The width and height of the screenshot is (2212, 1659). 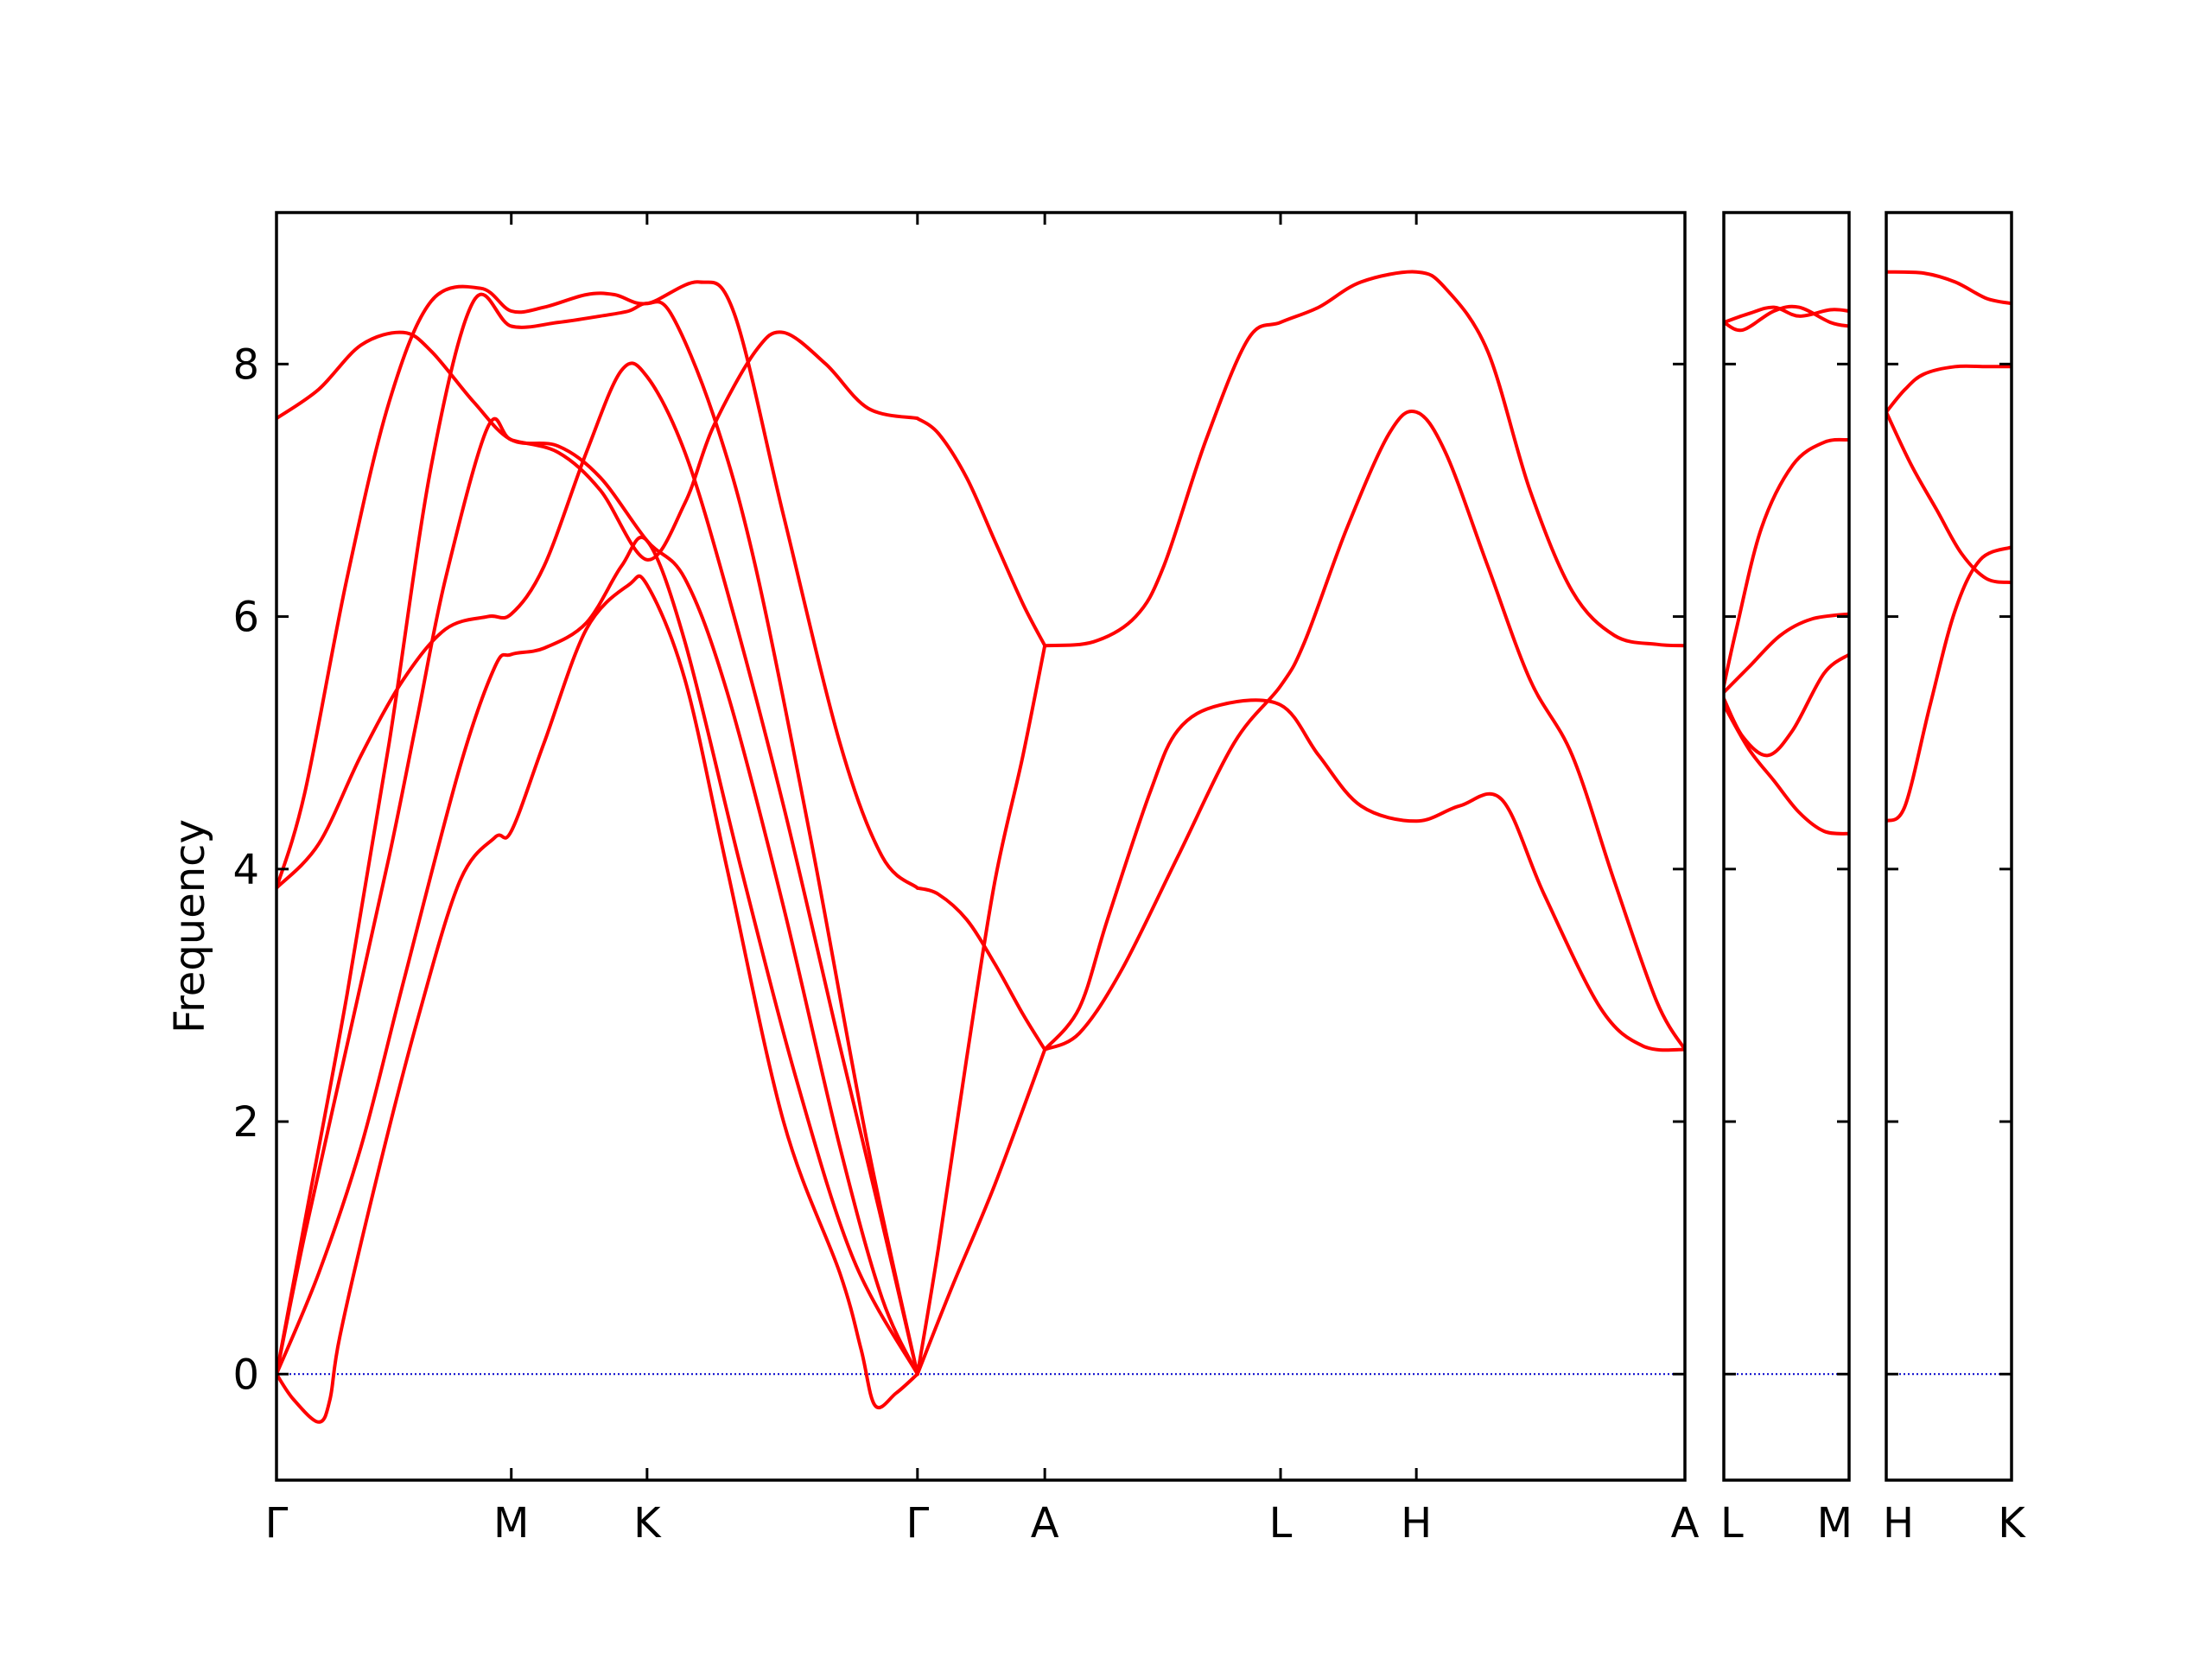 What do you see at coordinates (245, 870) in the screenshot?
I see `y-tick-label: 4` at bounding box center [245, 870].